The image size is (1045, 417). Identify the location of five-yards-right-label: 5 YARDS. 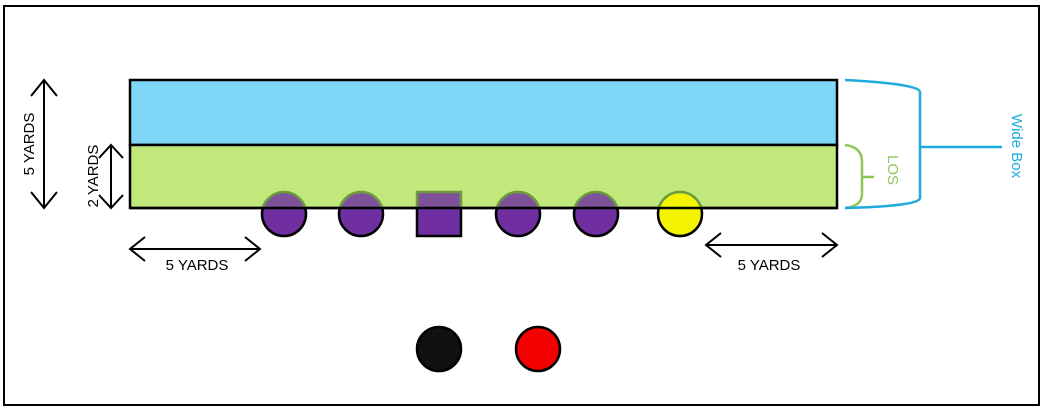
(769, 265).